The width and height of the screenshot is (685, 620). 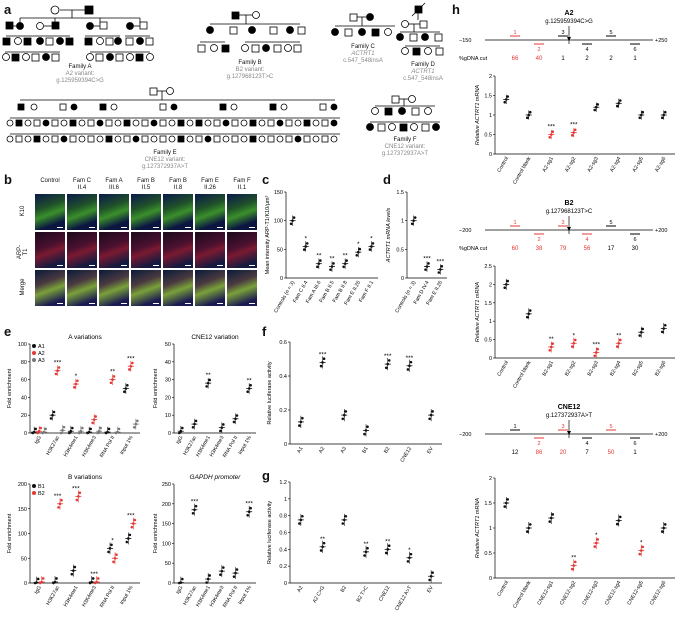 I want to click on panel-letter-d: d, so click(x=387, y=179).